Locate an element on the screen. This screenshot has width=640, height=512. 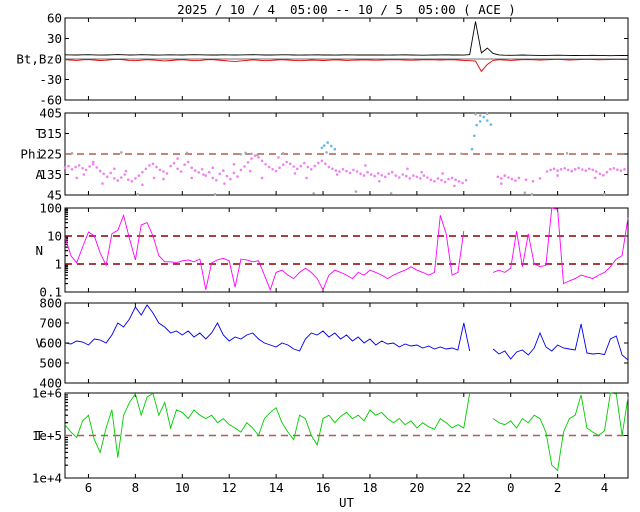
y-tick-label: -30 is located at coordinates (50, 79).